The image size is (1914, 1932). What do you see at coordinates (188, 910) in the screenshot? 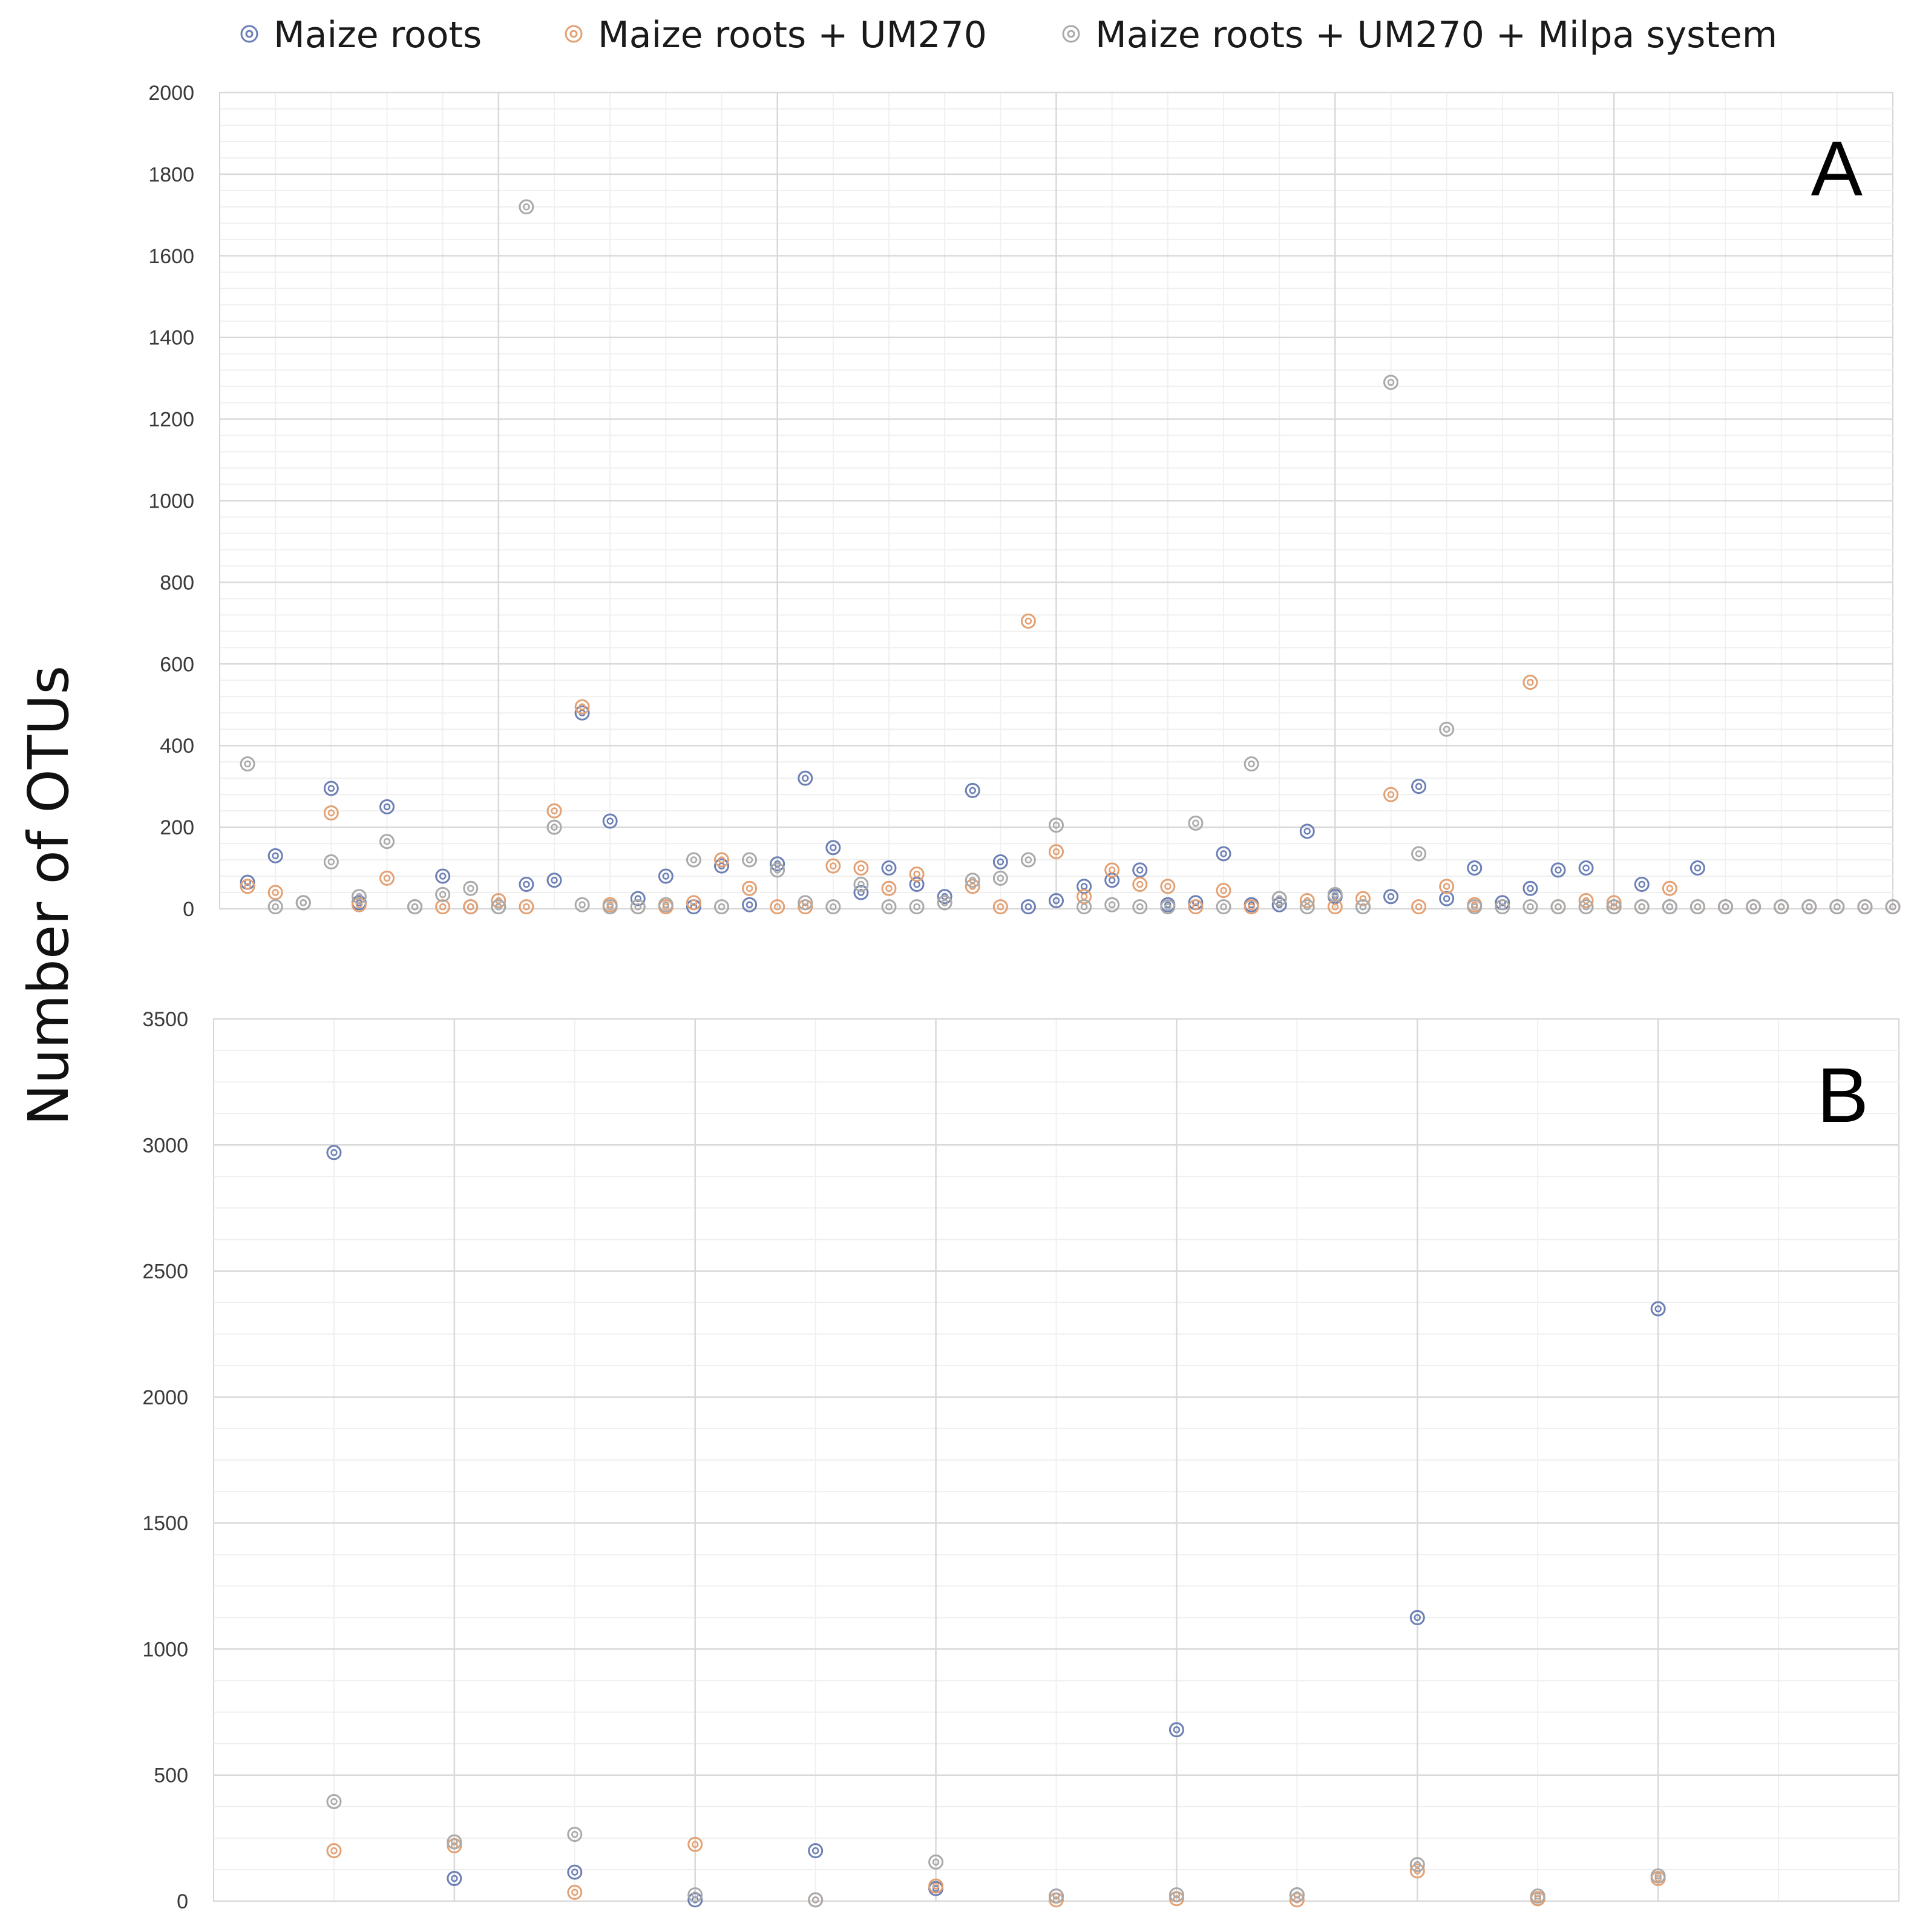
I see `y-tick-label: 0` at bounding box center [188, 910].